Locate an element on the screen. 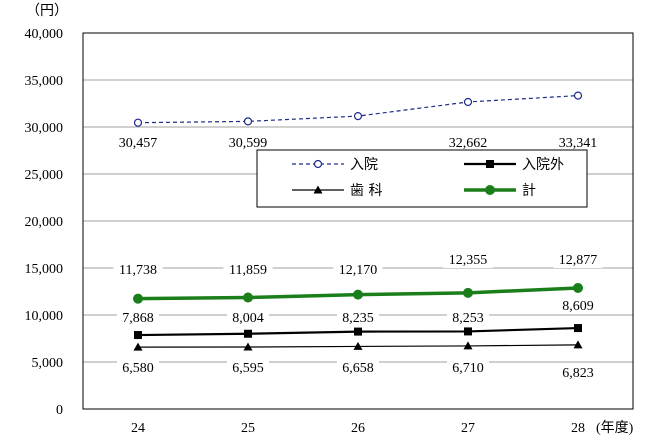 The width and height of the screenshot is (663, 441). data-label: 11,738 is located at coordinates (138, 270).